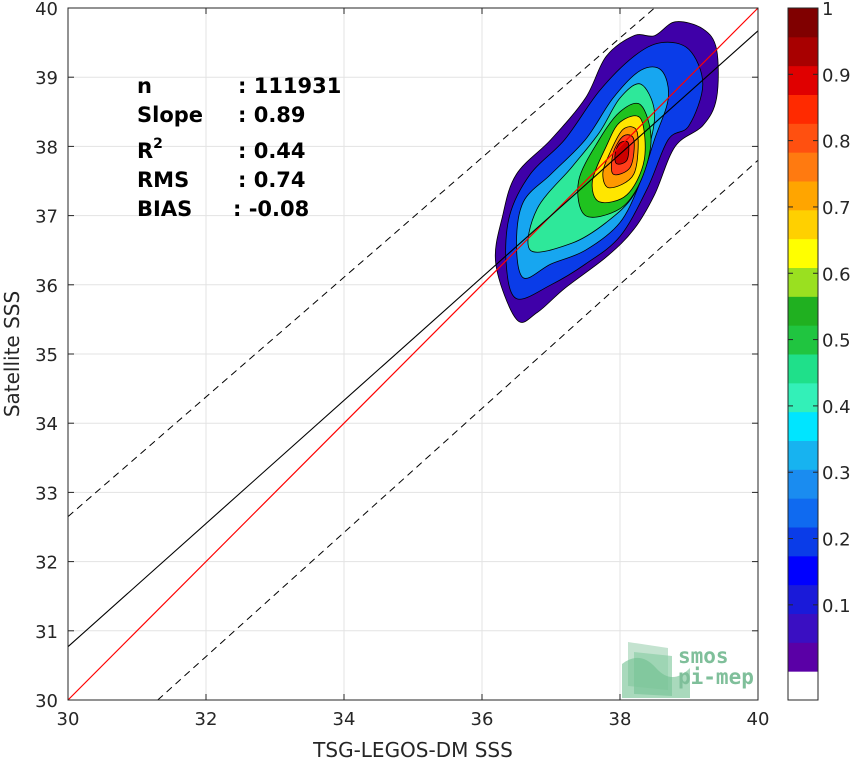 The image size is (855, 763). I want to click on stat-label: R2, so click(150, 149).